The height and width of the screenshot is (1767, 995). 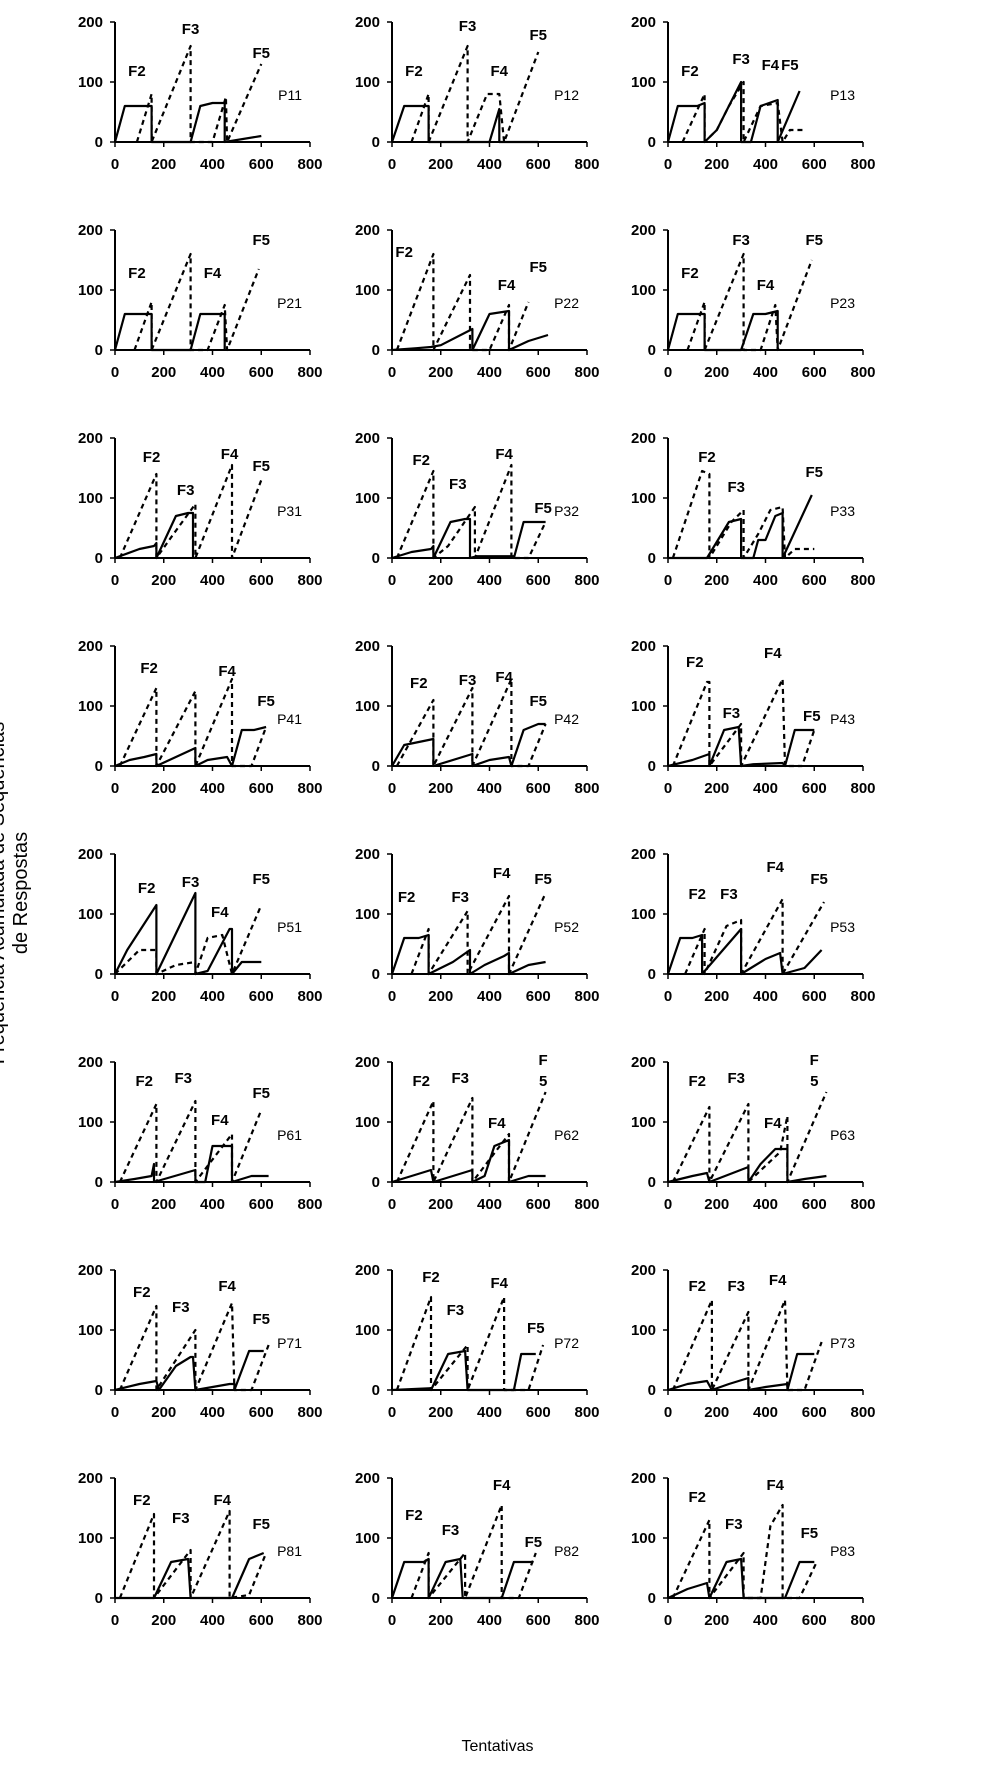 I want to click on participant-label: P73, so click(x=842, y=1343).